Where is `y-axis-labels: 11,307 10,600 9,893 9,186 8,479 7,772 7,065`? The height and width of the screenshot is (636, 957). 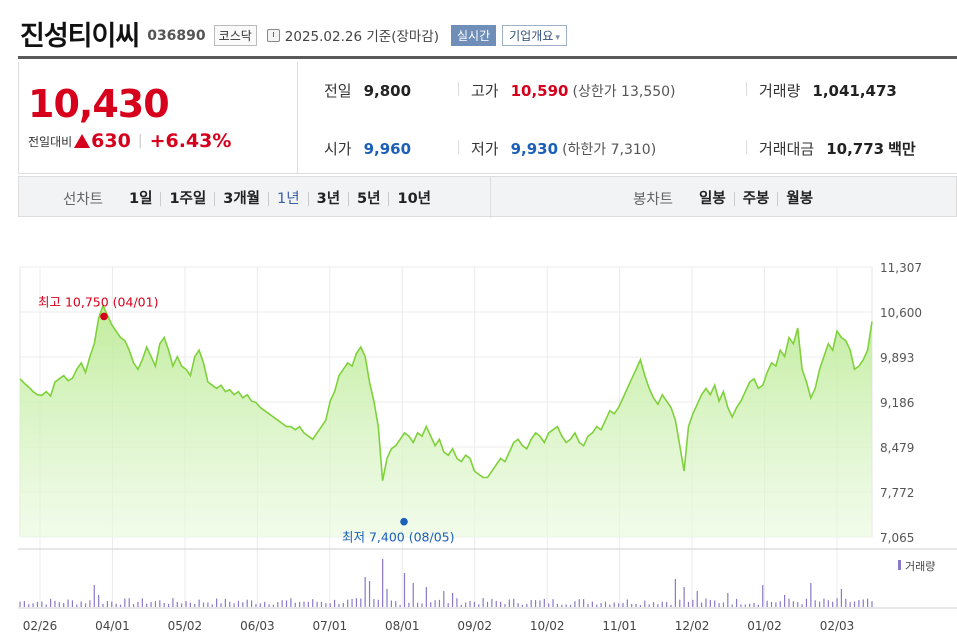
y-axis-labels: 11,307 10,600 9,893 9,186 8,479 7,772 7,065 is located at coordinates (901, 403).